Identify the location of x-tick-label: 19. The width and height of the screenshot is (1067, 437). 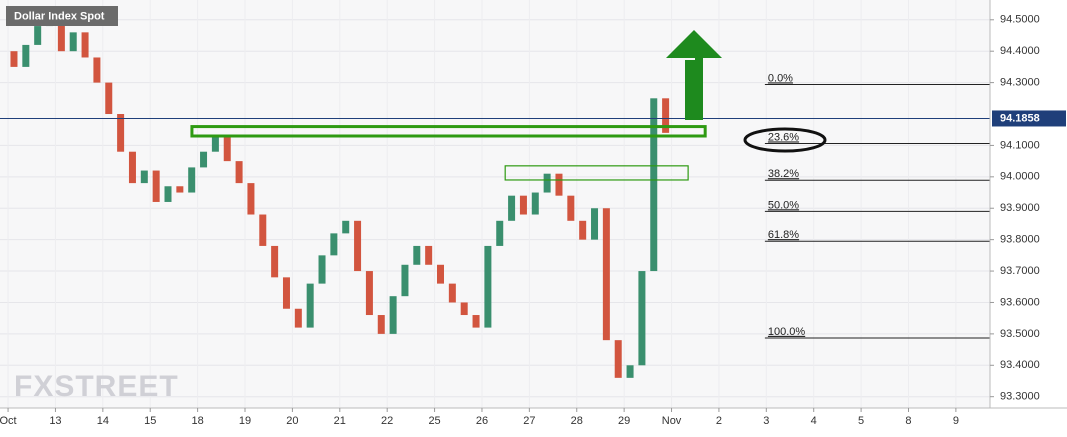
(245, 421).